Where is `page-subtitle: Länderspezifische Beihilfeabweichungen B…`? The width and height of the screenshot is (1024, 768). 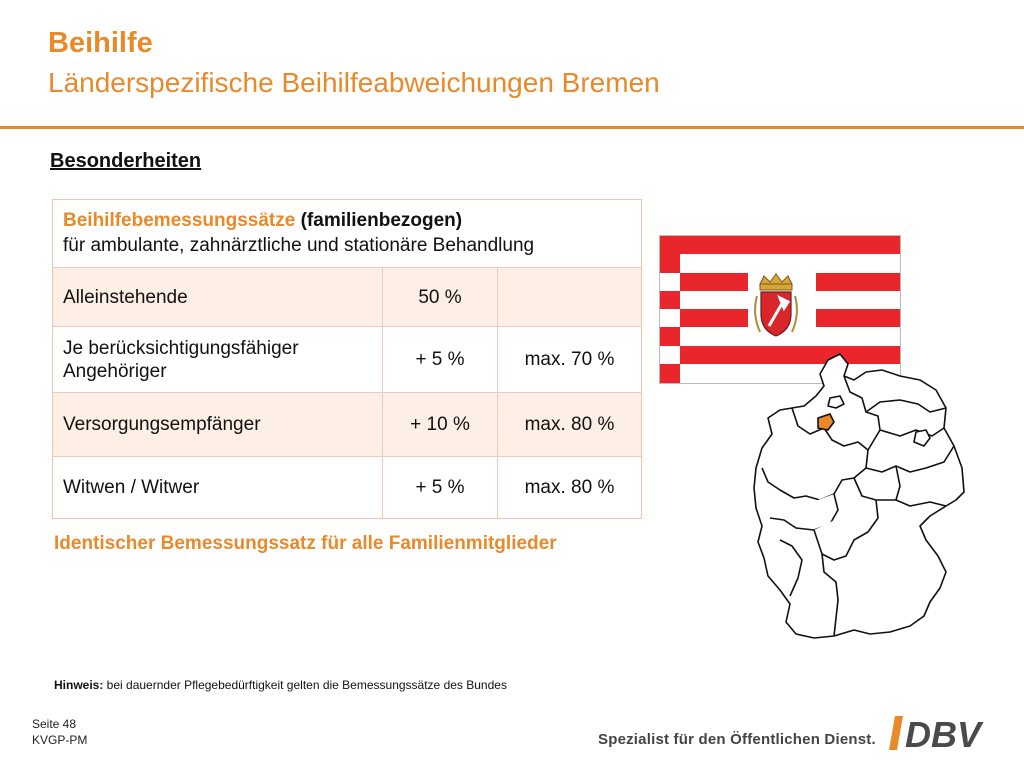
page-subtitle: Länderspezifische Beihilfeabweichungen B… is located at coordinates (354, 82).